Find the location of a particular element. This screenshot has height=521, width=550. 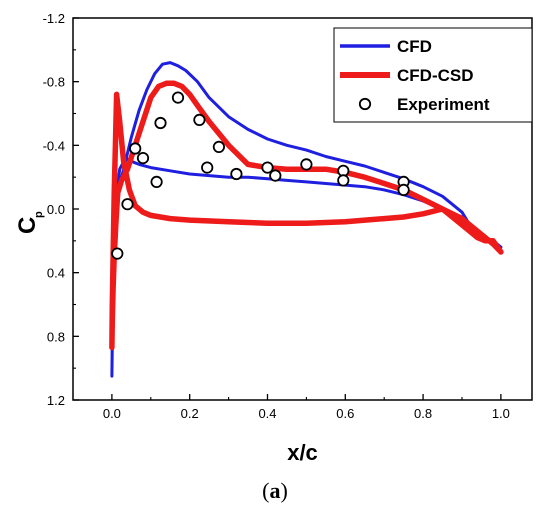

legend-label-experiment: Experiment is located at coordinates (443, 104).